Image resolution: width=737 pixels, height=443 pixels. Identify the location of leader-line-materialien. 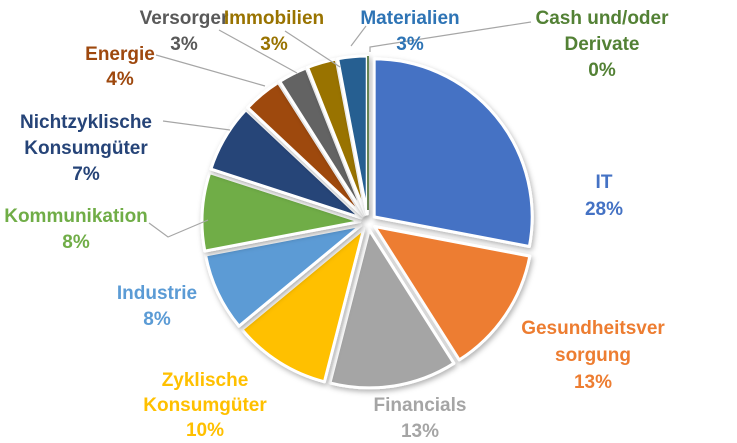
(358, 36).